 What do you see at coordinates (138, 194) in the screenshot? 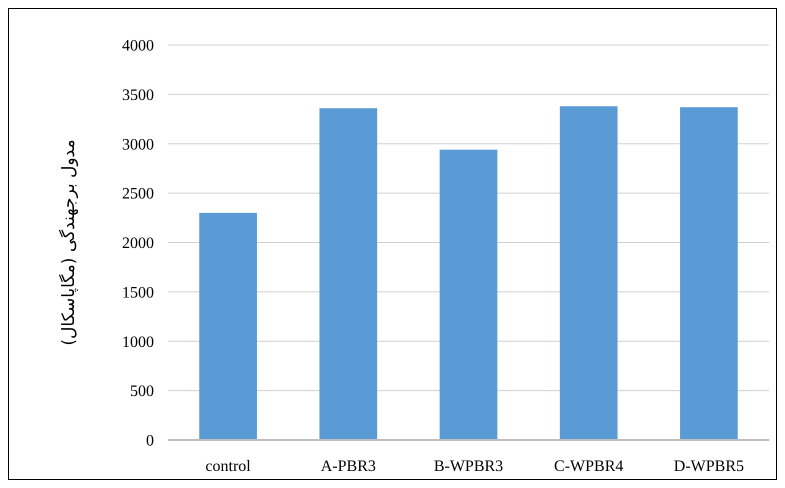
I see `y-tick-label: 2500` at bounding box center [138, 194].